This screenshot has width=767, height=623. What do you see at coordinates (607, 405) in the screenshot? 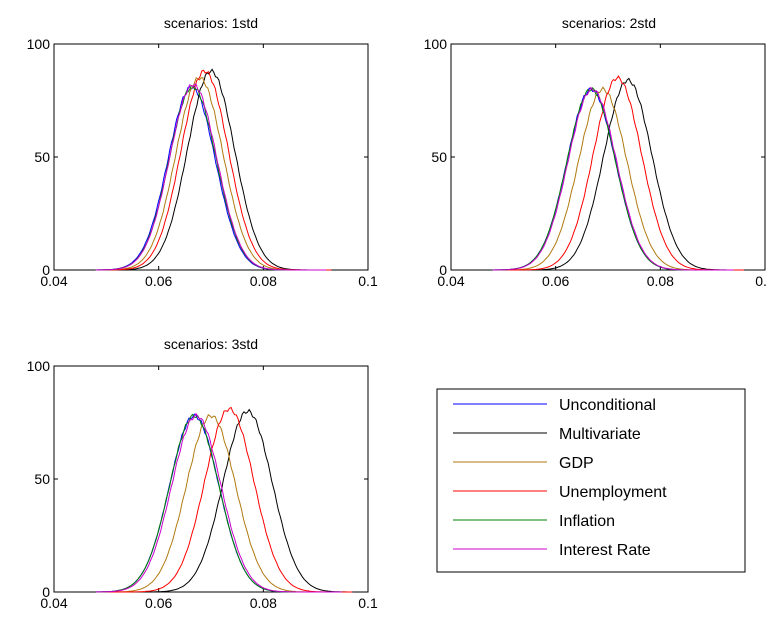
I see `legend-label: Unconditional` at bounding box center [607, 405].